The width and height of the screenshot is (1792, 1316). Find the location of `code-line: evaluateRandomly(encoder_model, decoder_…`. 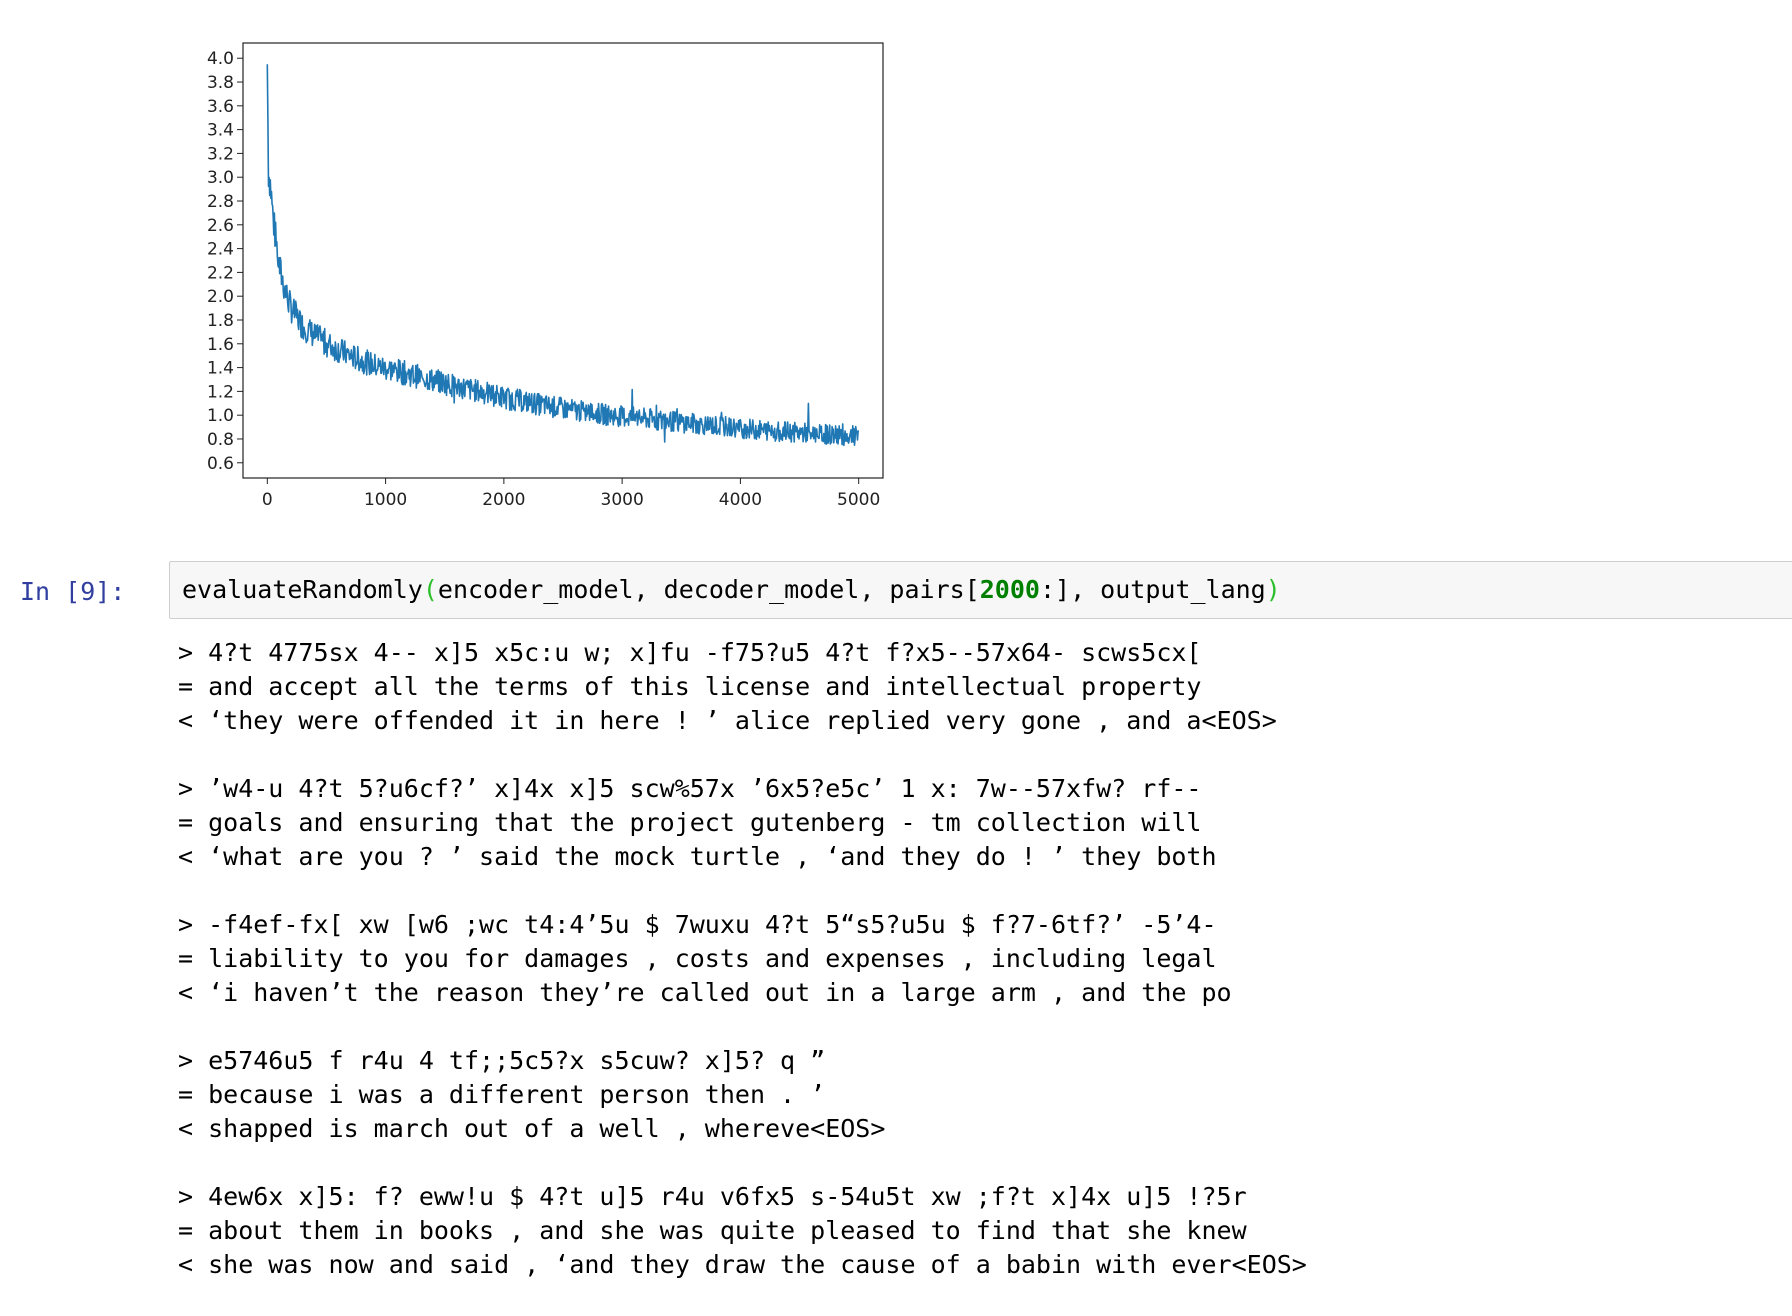

code-line: evaluateRandomly(encoder_model, decoder_… is located at coordinates (731, 589).